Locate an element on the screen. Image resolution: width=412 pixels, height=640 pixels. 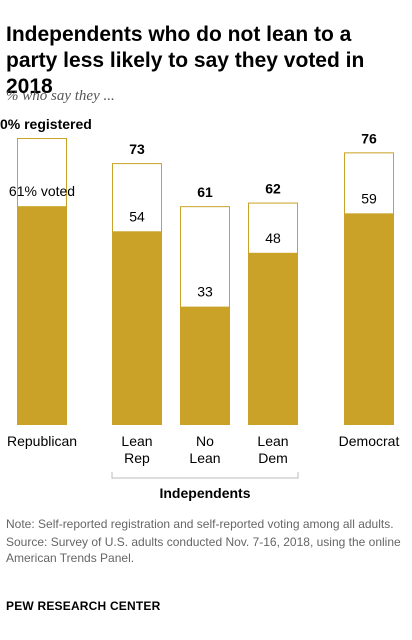
voted-value-label: 33 is located at coordinates (205, 292).